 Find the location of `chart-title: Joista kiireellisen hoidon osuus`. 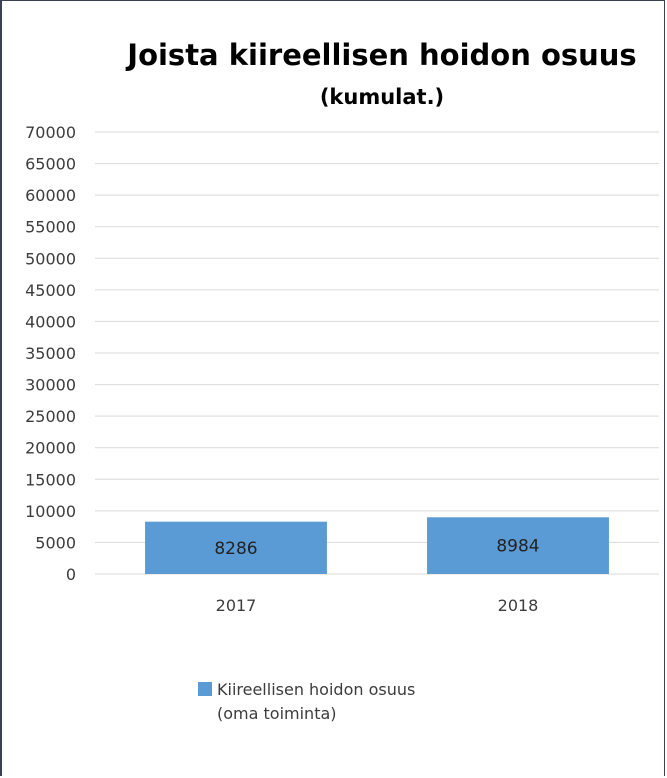

chart-title: Joista kiireellisen hoidon osuus is located at coordinates (380, 55).